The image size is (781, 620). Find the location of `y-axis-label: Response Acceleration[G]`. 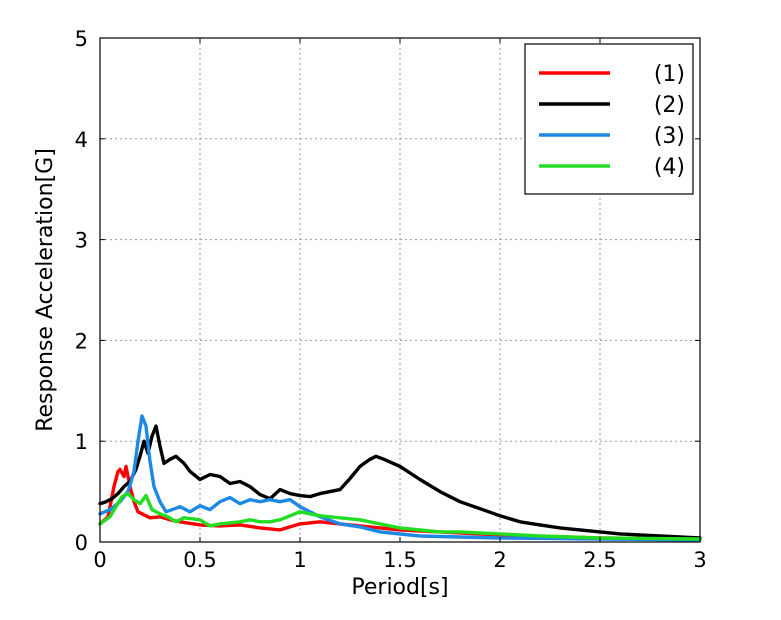

y-axis-label: Response Acceleration[G] is located at coordinates (45, 290).